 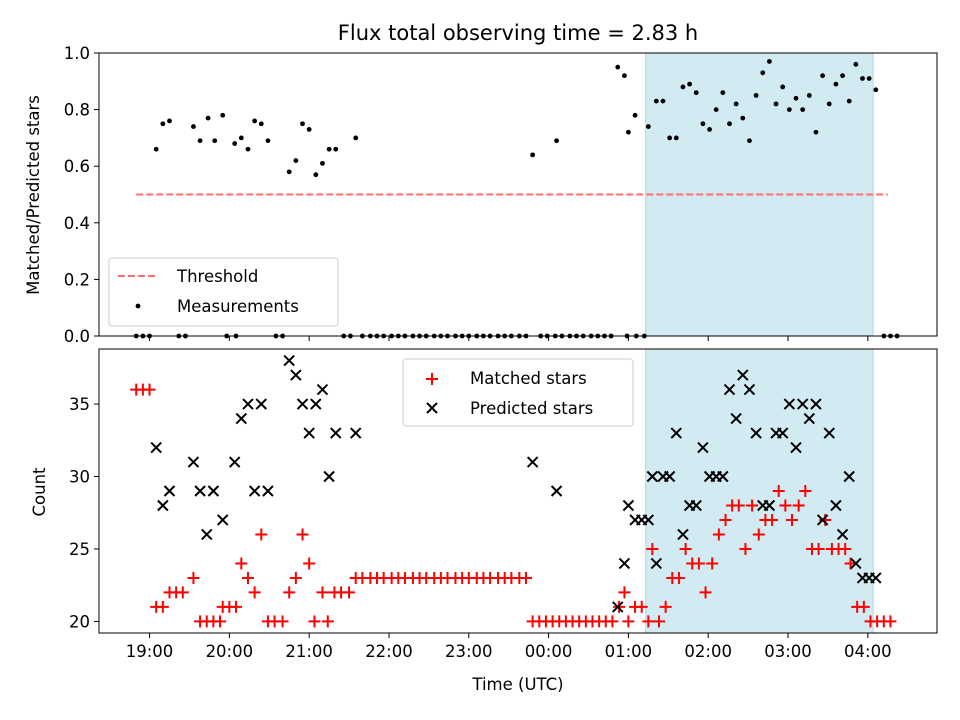 What do you see at coordinates (77, 53) in the screenshot?
I see `top-y-tick-label: 1.0` at bounding box center [77, 53].